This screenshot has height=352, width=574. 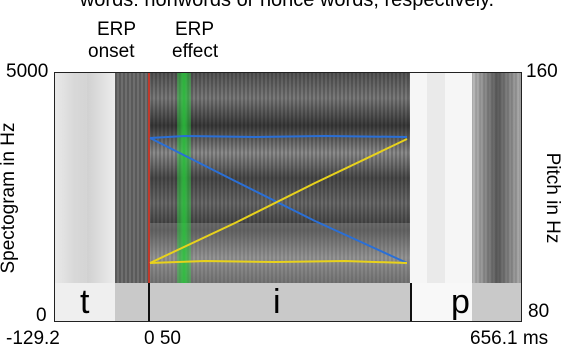 I want to click on erp-effect-label-line2: effect, so click(x=195, y=51).